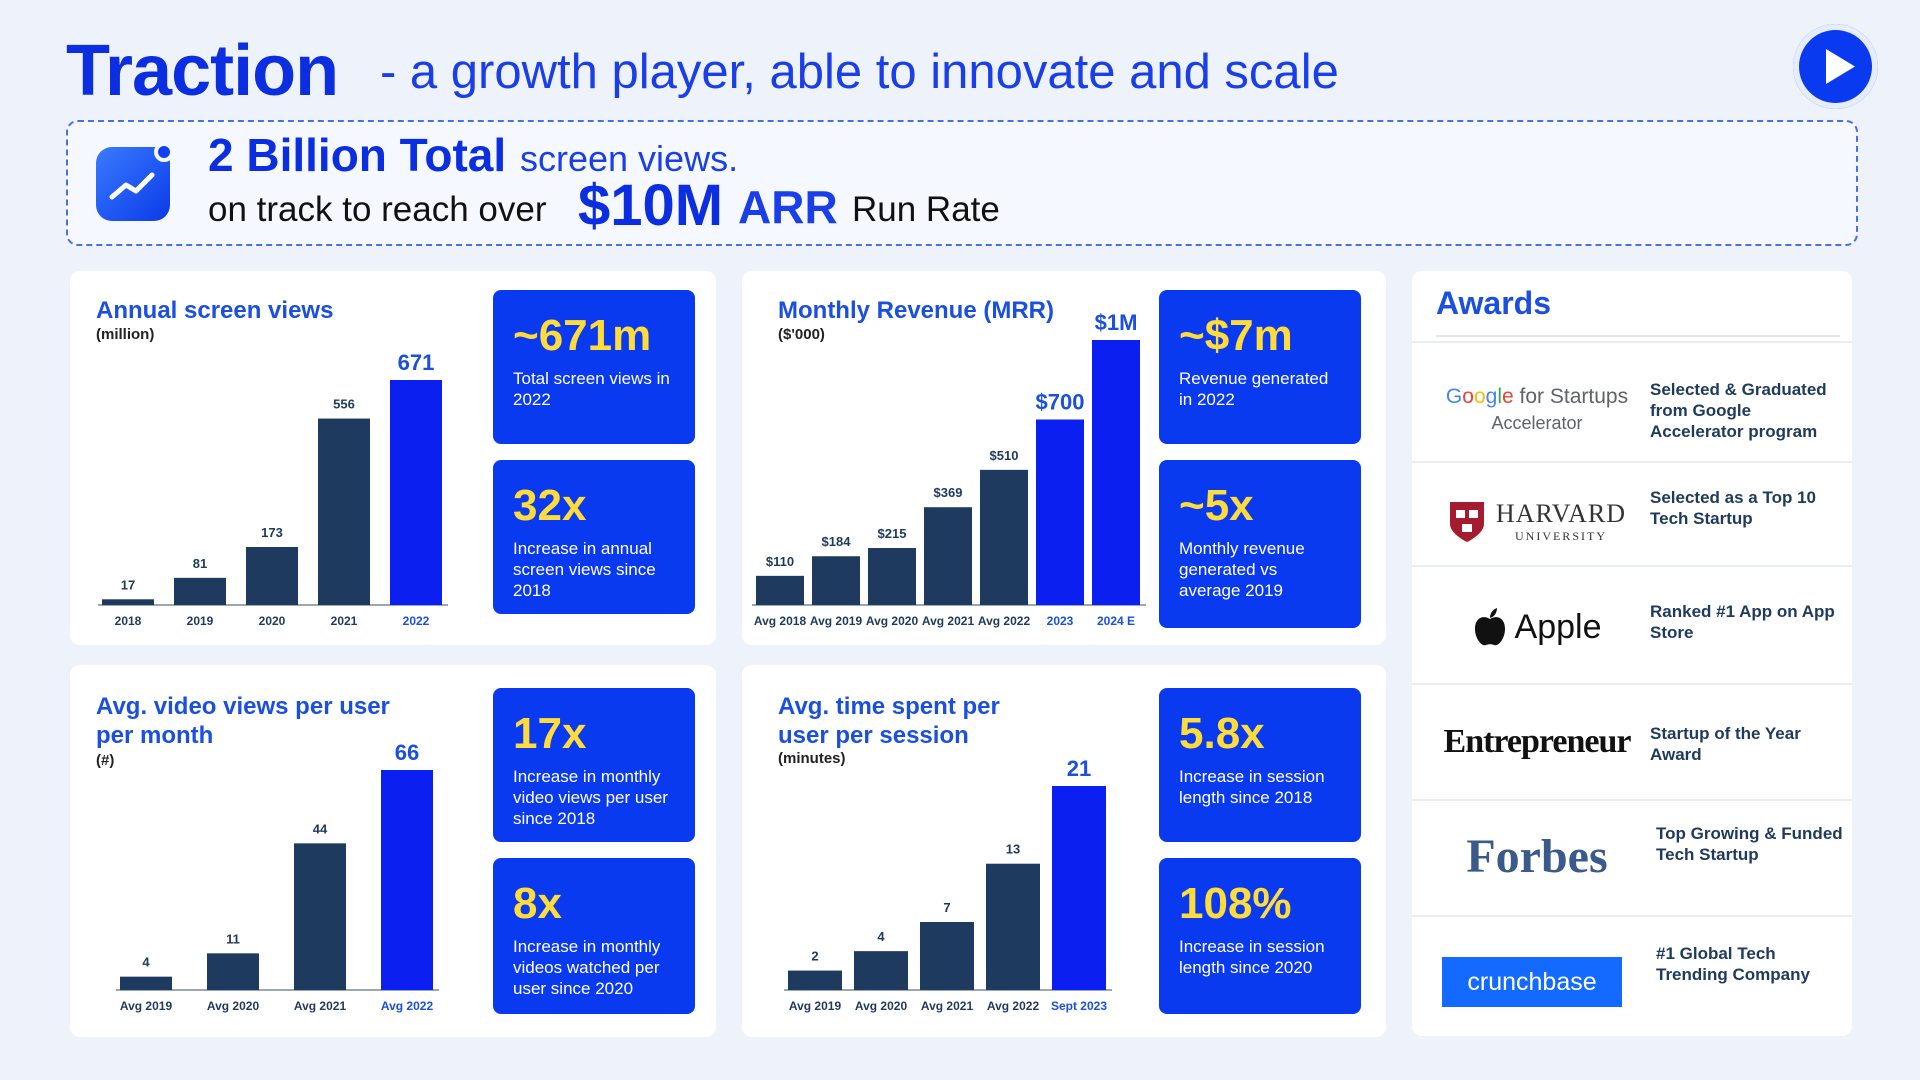  I want to click on data-label: $215, so click(892, 533).